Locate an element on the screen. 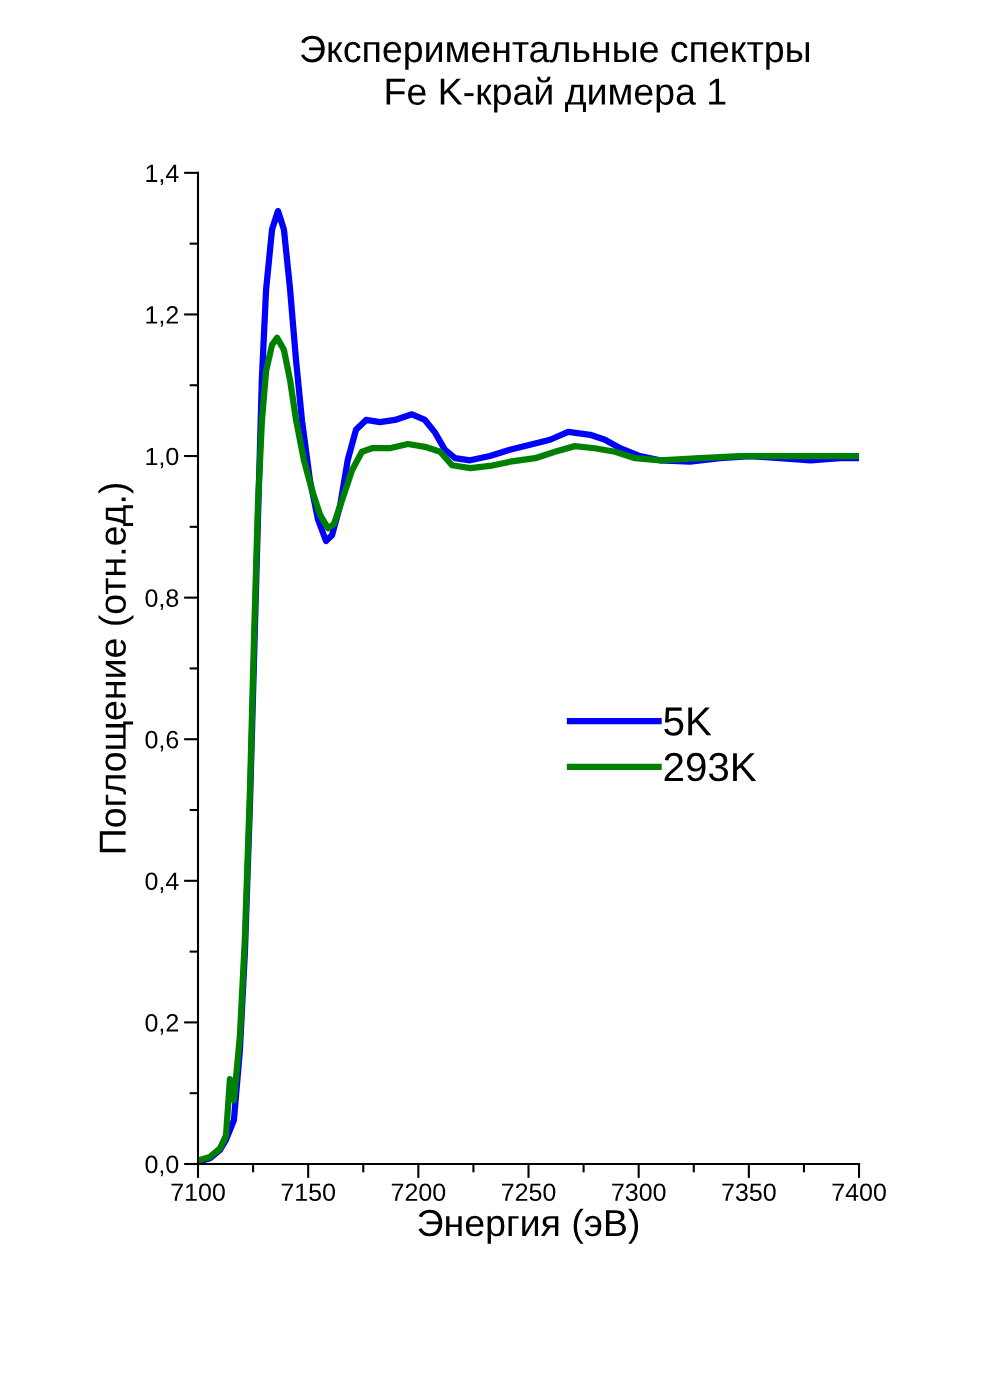  y-tick-label: 0,2 is located at coordinates (161, 1024).